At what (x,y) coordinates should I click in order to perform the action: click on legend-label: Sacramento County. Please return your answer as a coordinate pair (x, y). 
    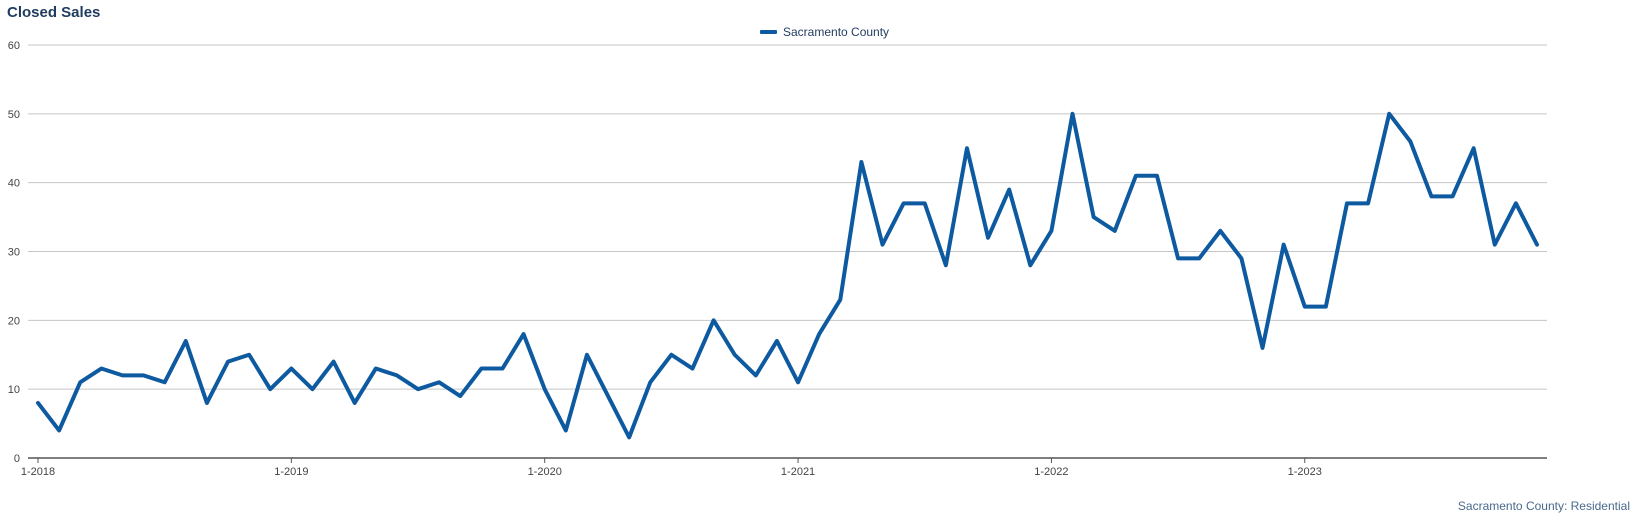
    Looking at the image, I should click on (836, 32).